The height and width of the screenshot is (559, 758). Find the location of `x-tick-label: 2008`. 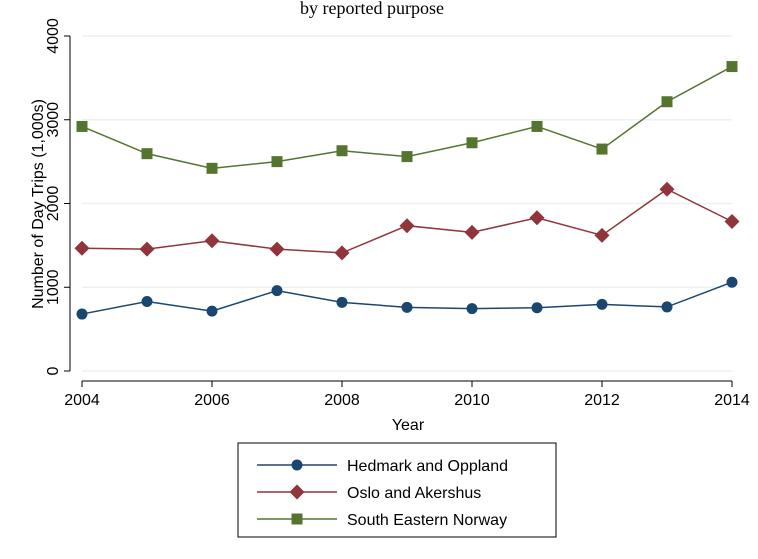

x-tick-label: 2008 is located at coordinates (342, 400).